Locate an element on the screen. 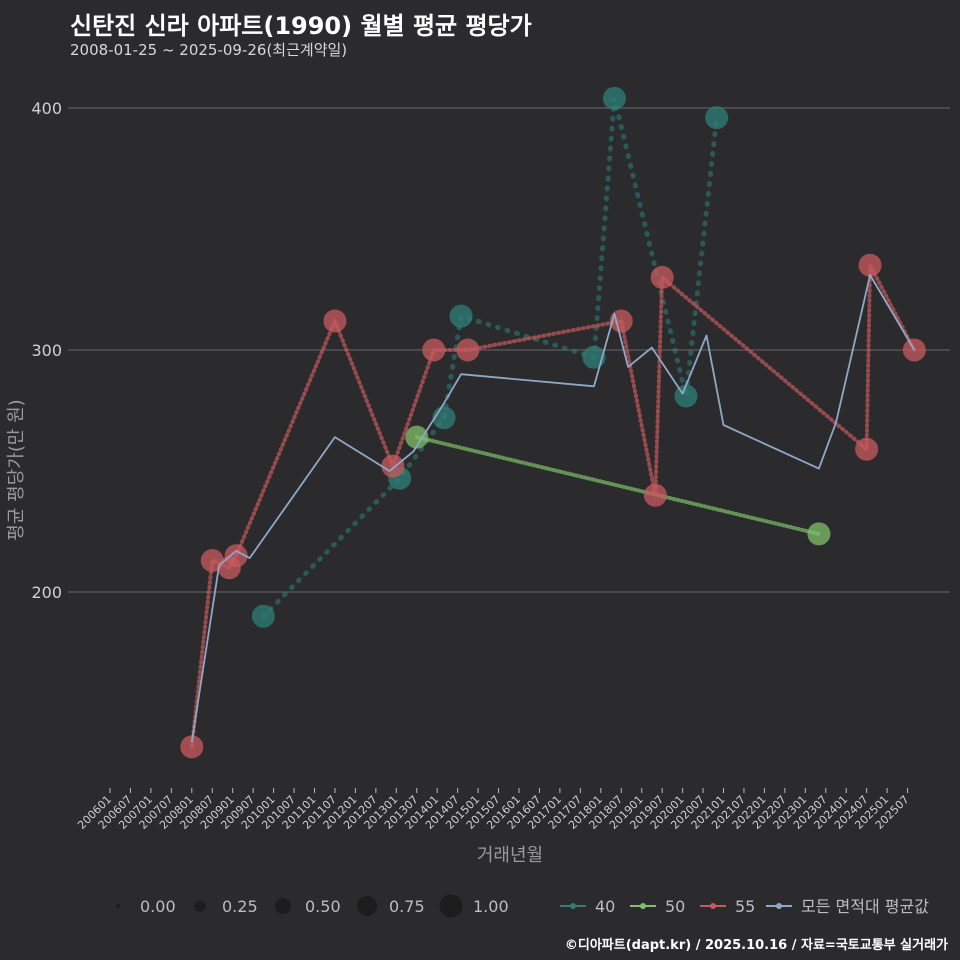 The width and height of the screenshot is (960, 960). x-axis-title: 거래년월 is located at coordinates (510, 855).